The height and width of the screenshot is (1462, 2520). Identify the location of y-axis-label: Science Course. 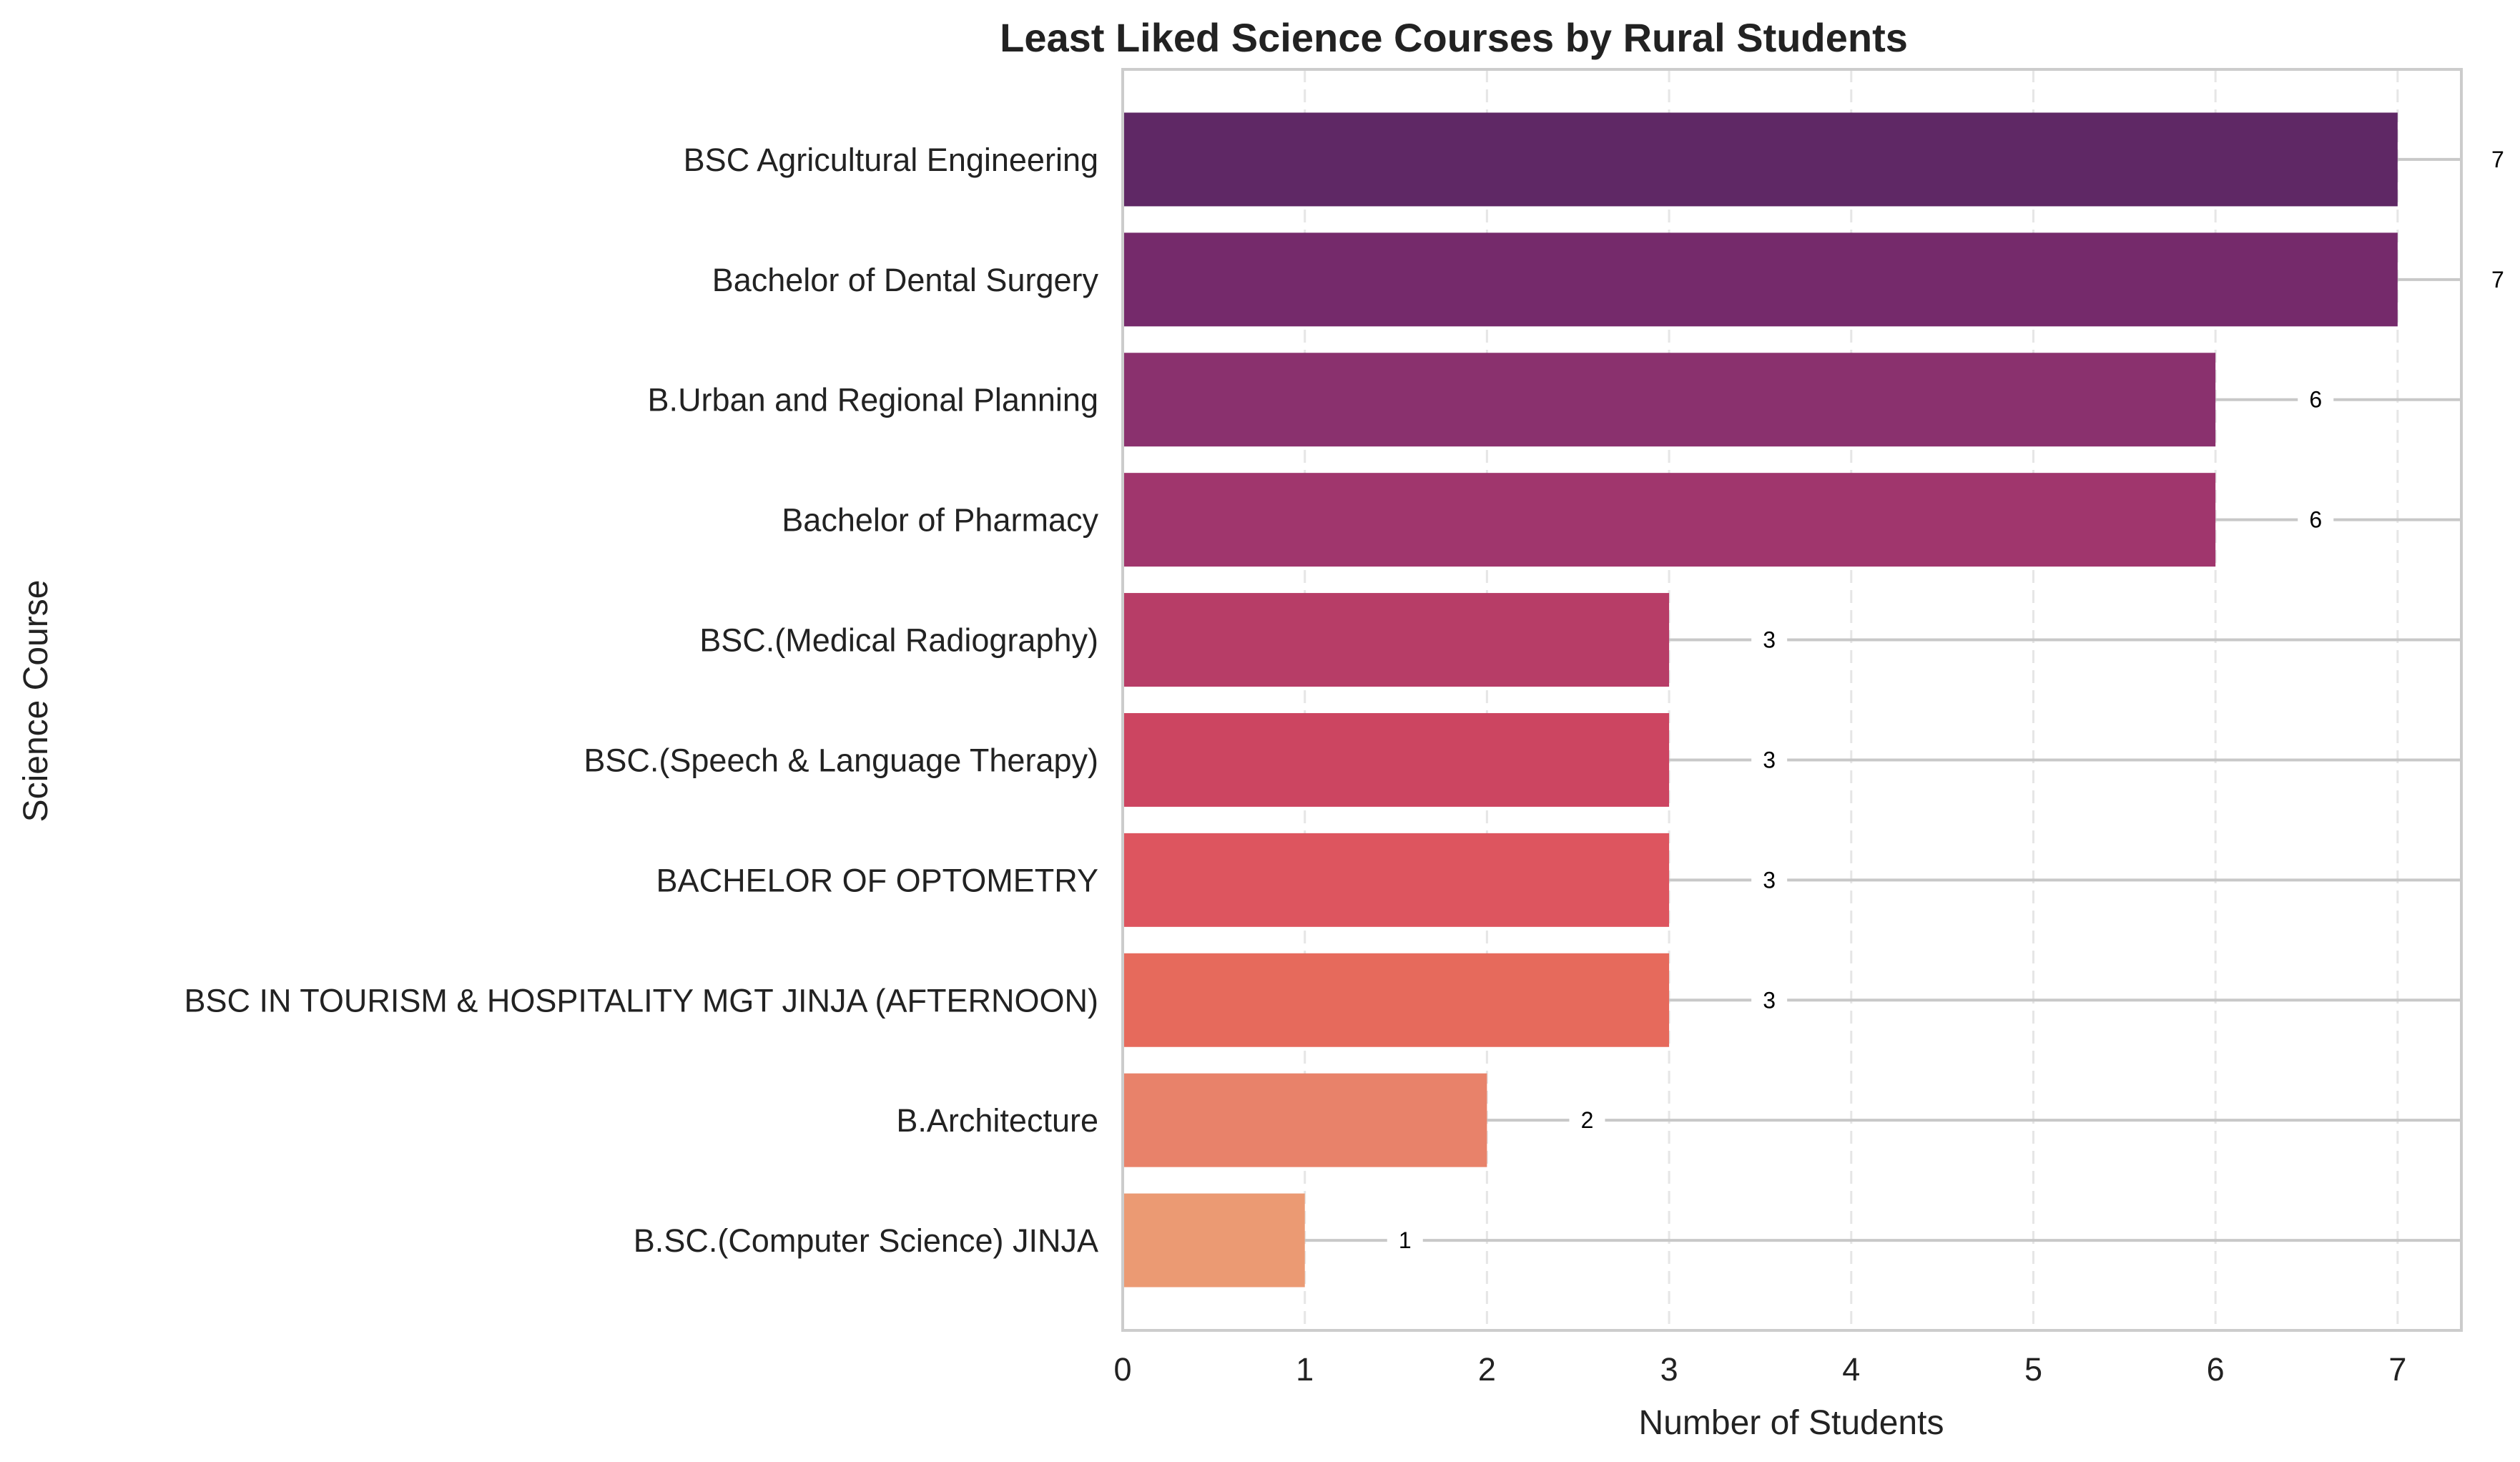
(36, 701).